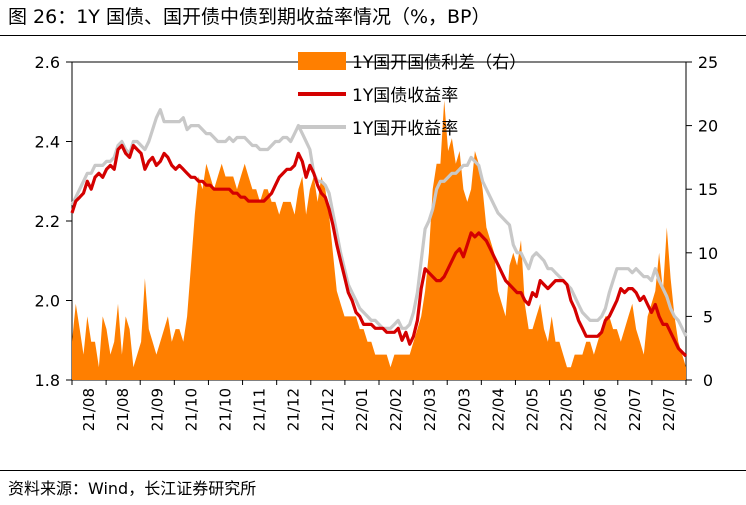 This screenshot has height=505, width=746. I want to click on right-axis-label: 0, so click(708, 380).